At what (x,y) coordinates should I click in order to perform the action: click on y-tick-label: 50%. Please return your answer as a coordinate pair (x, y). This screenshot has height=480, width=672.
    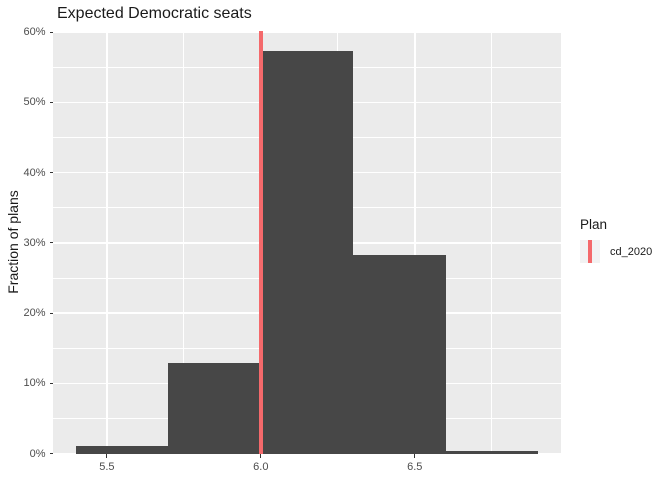
    Looking at the image, I should click on (34, 102).